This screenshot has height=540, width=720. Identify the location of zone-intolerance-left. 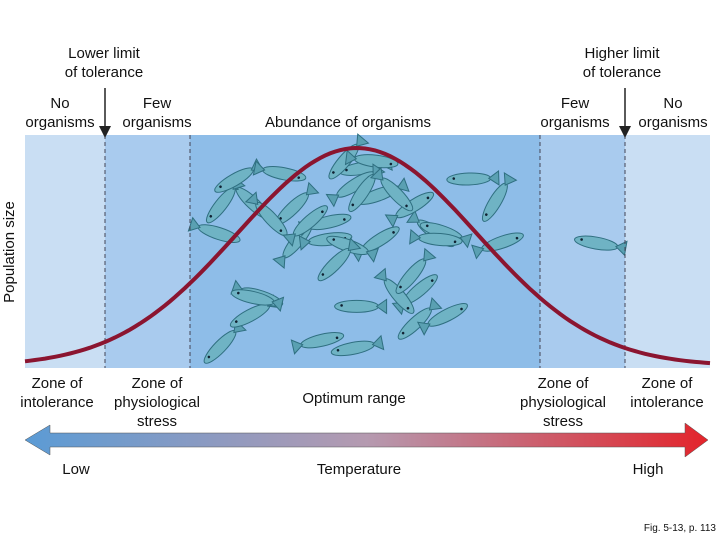
(65, 251).